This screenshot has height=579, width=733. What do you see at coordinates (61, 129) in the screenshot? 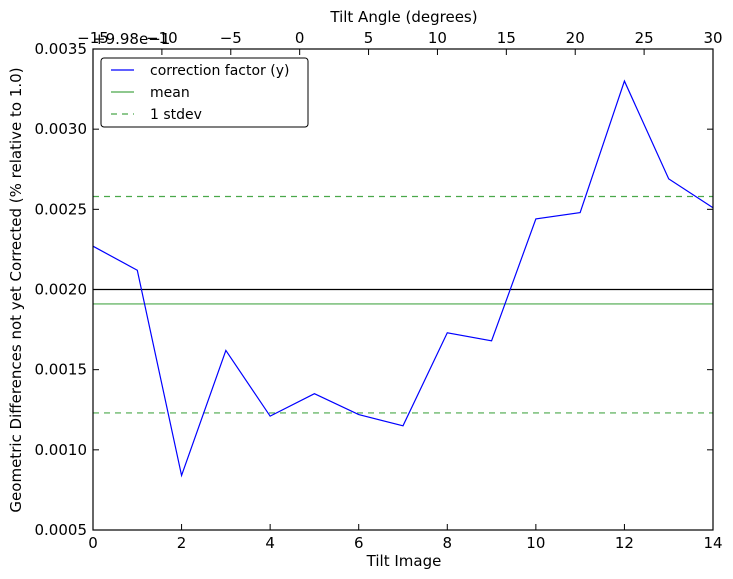
I see `y-tick-label: 0.0030` at bounding box center [61, 129].